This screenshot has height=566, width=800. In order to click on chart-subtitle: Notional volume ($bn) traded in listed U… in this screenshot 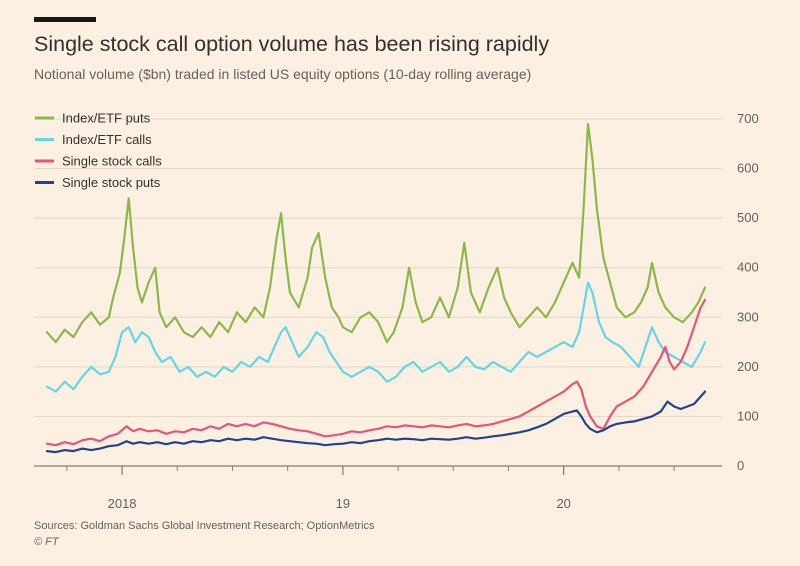, I will do `click(283, 74)`.